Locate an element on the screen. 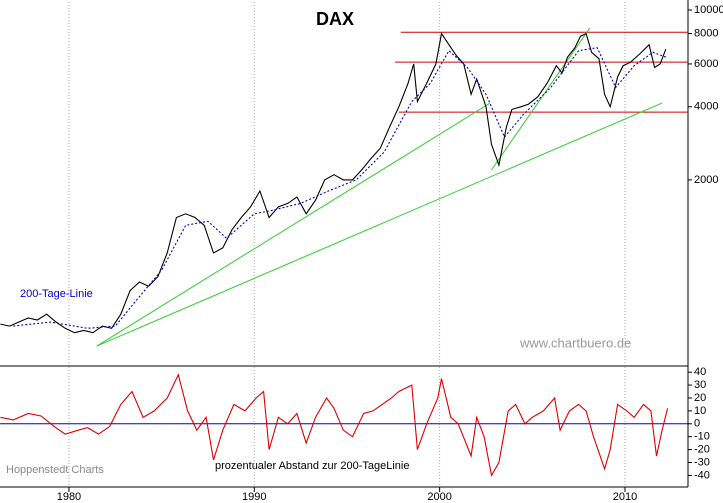  chart-title: DAX is located at coordinates (335, 19).